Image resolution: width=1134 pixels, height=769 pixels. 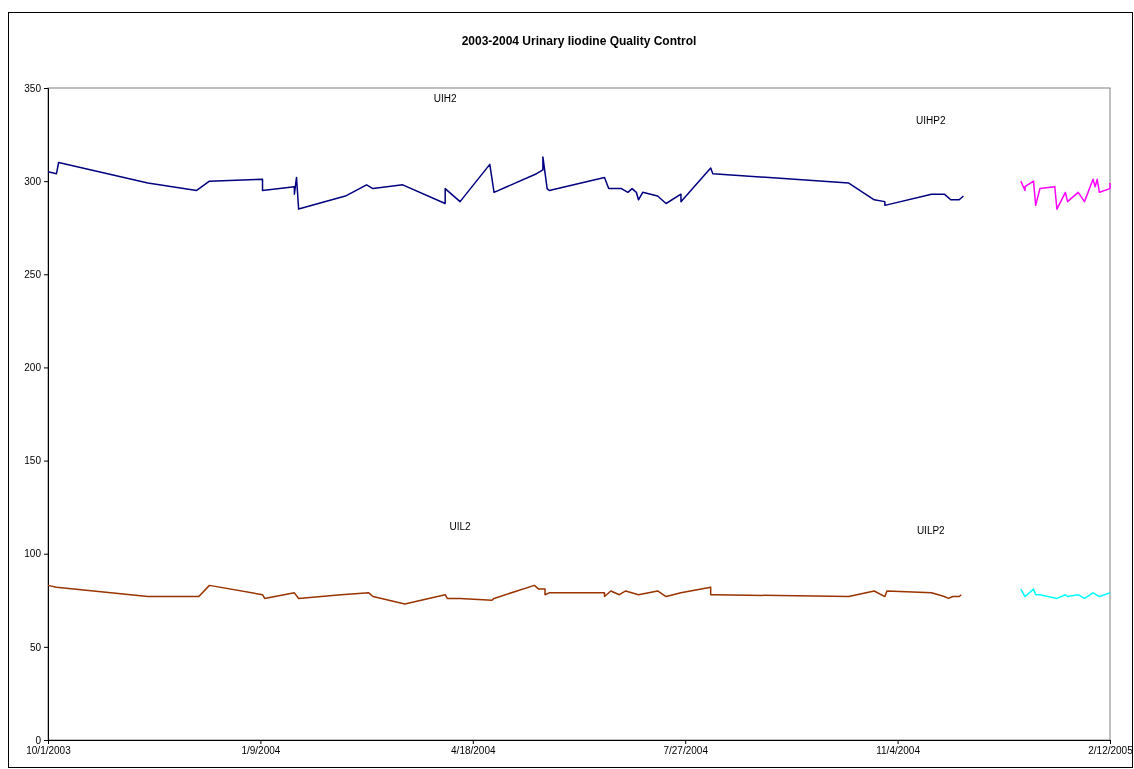 What do you see at coordinates (33, 88) in the screenshot?
I see `y-tick-label: 350` at bounding box center [33, 88].